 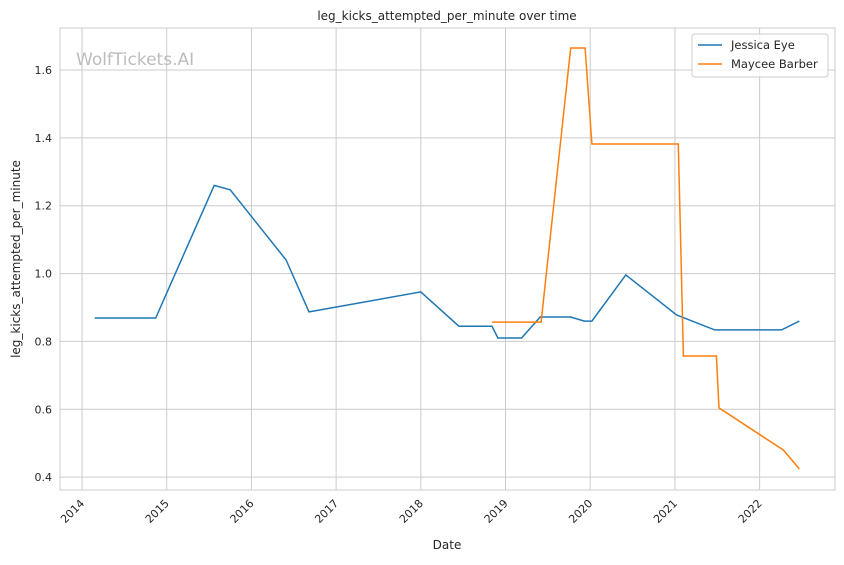 I want to click on x-tick-label: 2017, so click(x=326, y=511).